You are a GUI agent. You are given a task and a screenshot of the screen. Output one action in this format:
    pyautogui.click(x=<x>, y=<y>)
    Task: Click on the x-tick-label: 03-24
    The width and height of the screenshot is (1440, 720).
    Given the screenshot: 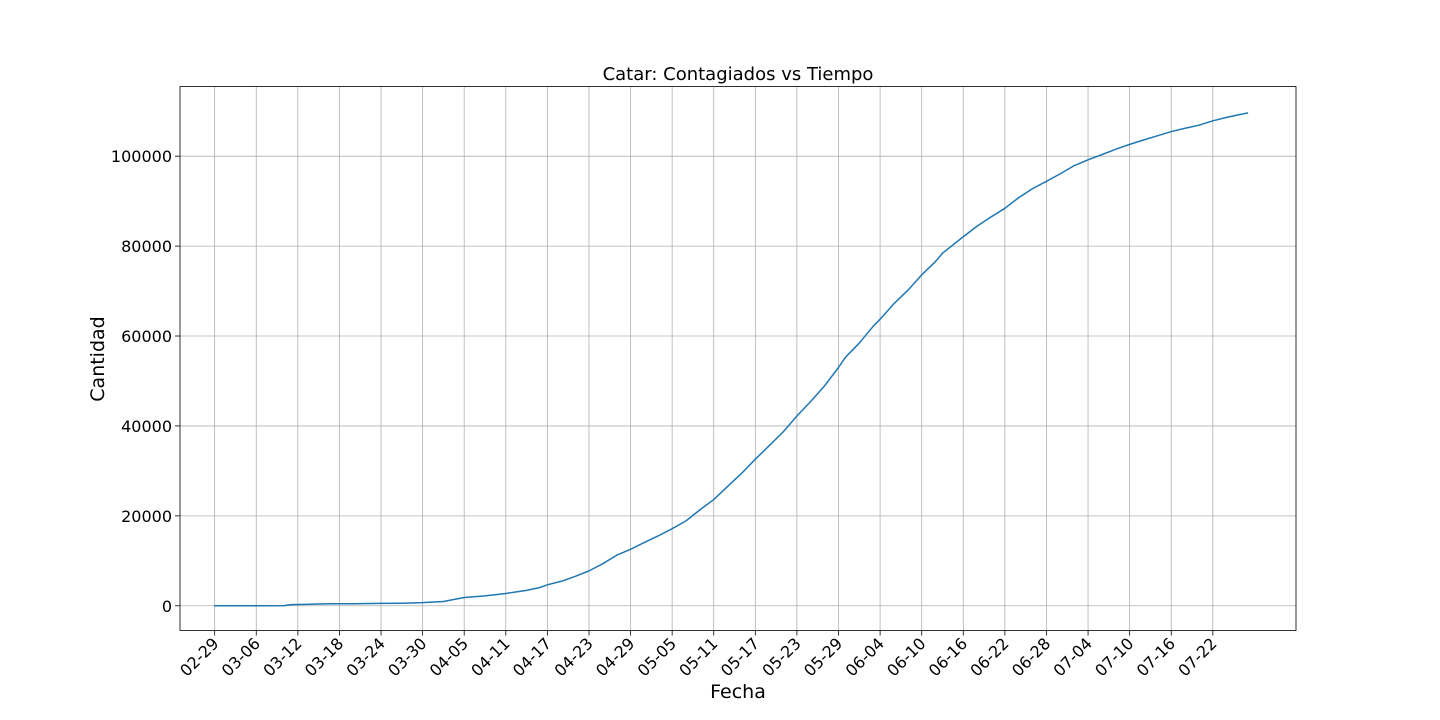 What is the action you would take?
    pyautogui.click(x=366, y=657)
    